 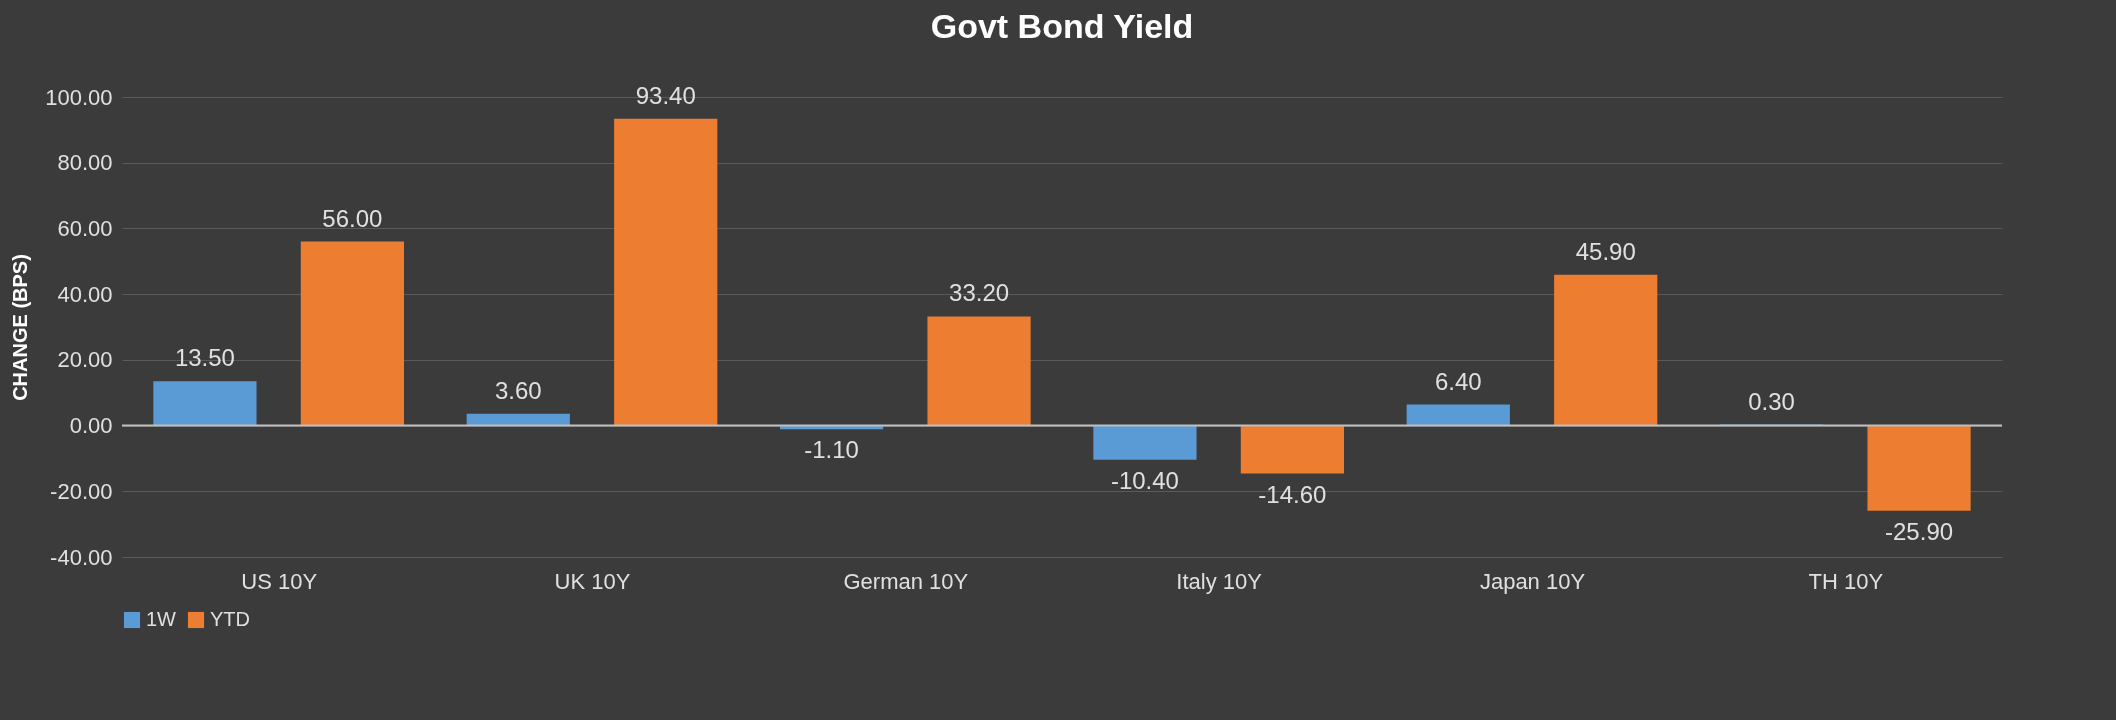 What do you see at coordinates (204, 358) in the screenshot?
I see `data-label: 13.50` at bounding box center [204, 358].